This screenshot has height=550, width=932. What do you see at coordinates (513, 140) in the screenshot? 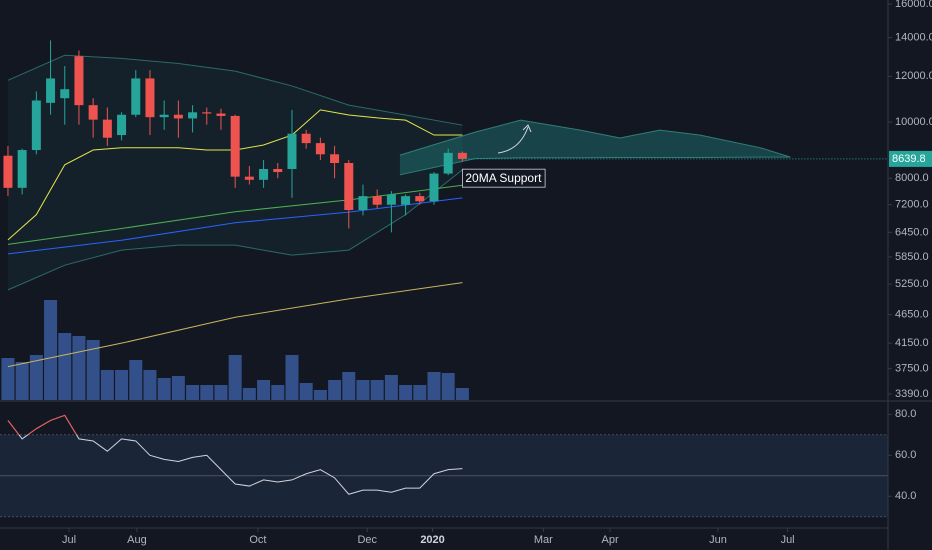
I see `annotation-arrow` at bounding box center [513, 140].